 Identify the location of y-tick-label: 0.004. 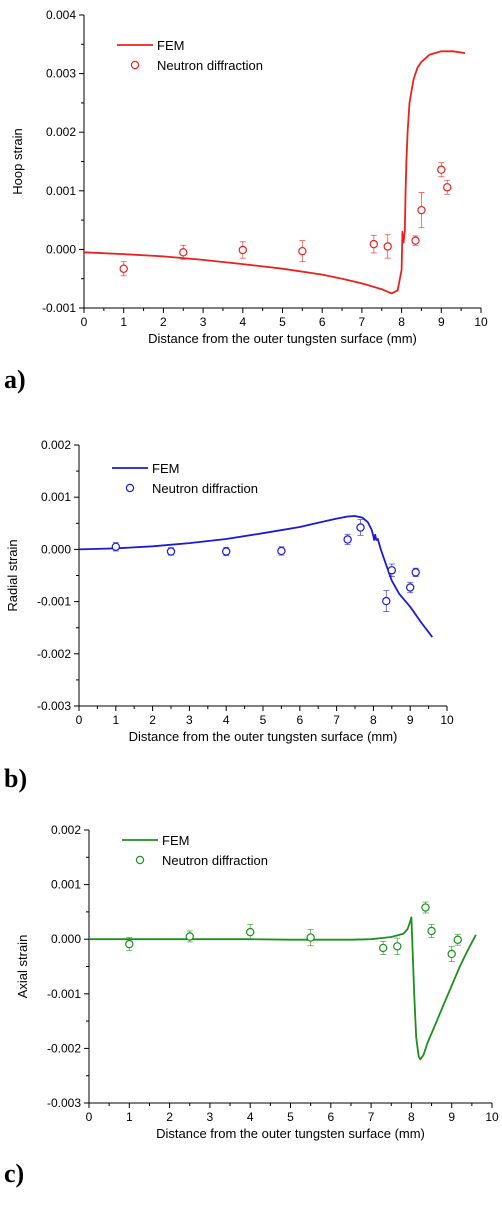
(61, 15).